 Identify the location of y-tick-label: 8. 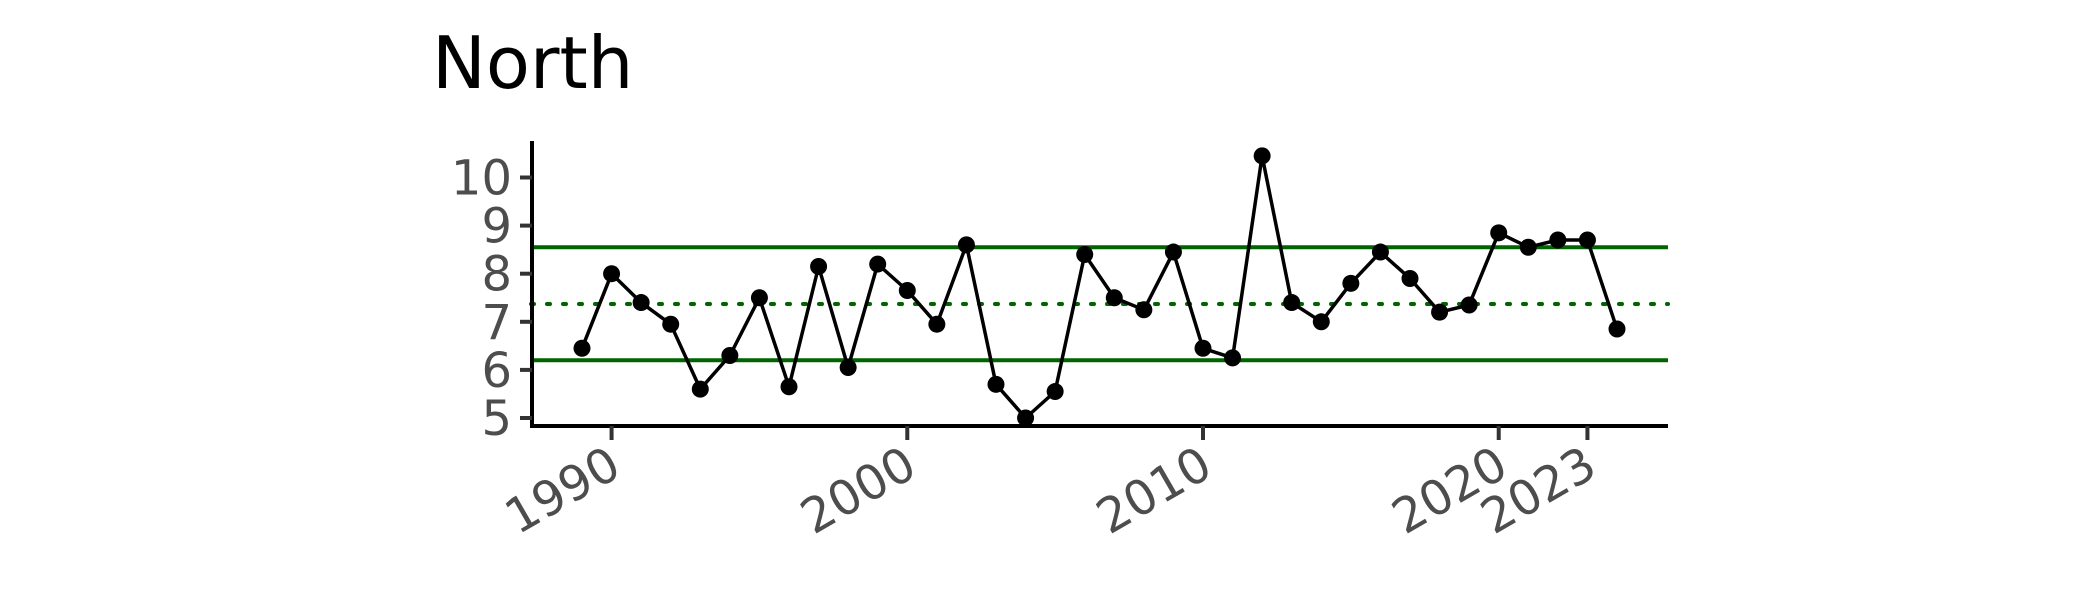
(496, 275).